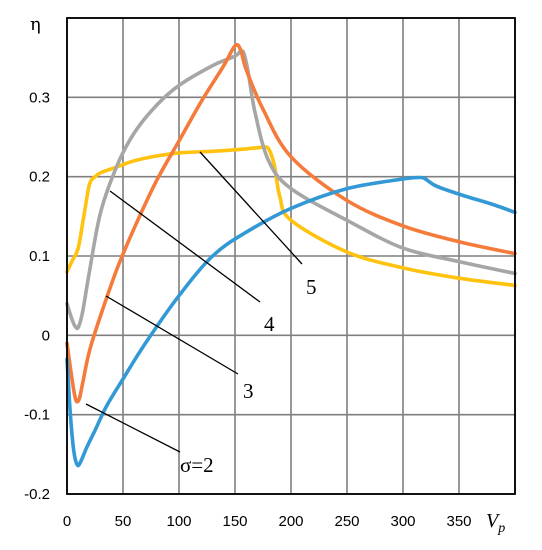 The image size is (542, 550). What do you see at coordinates (37, 494) in the screenshot?
I see `y-tick-label: -0.2` at bounding box center [37, 494].